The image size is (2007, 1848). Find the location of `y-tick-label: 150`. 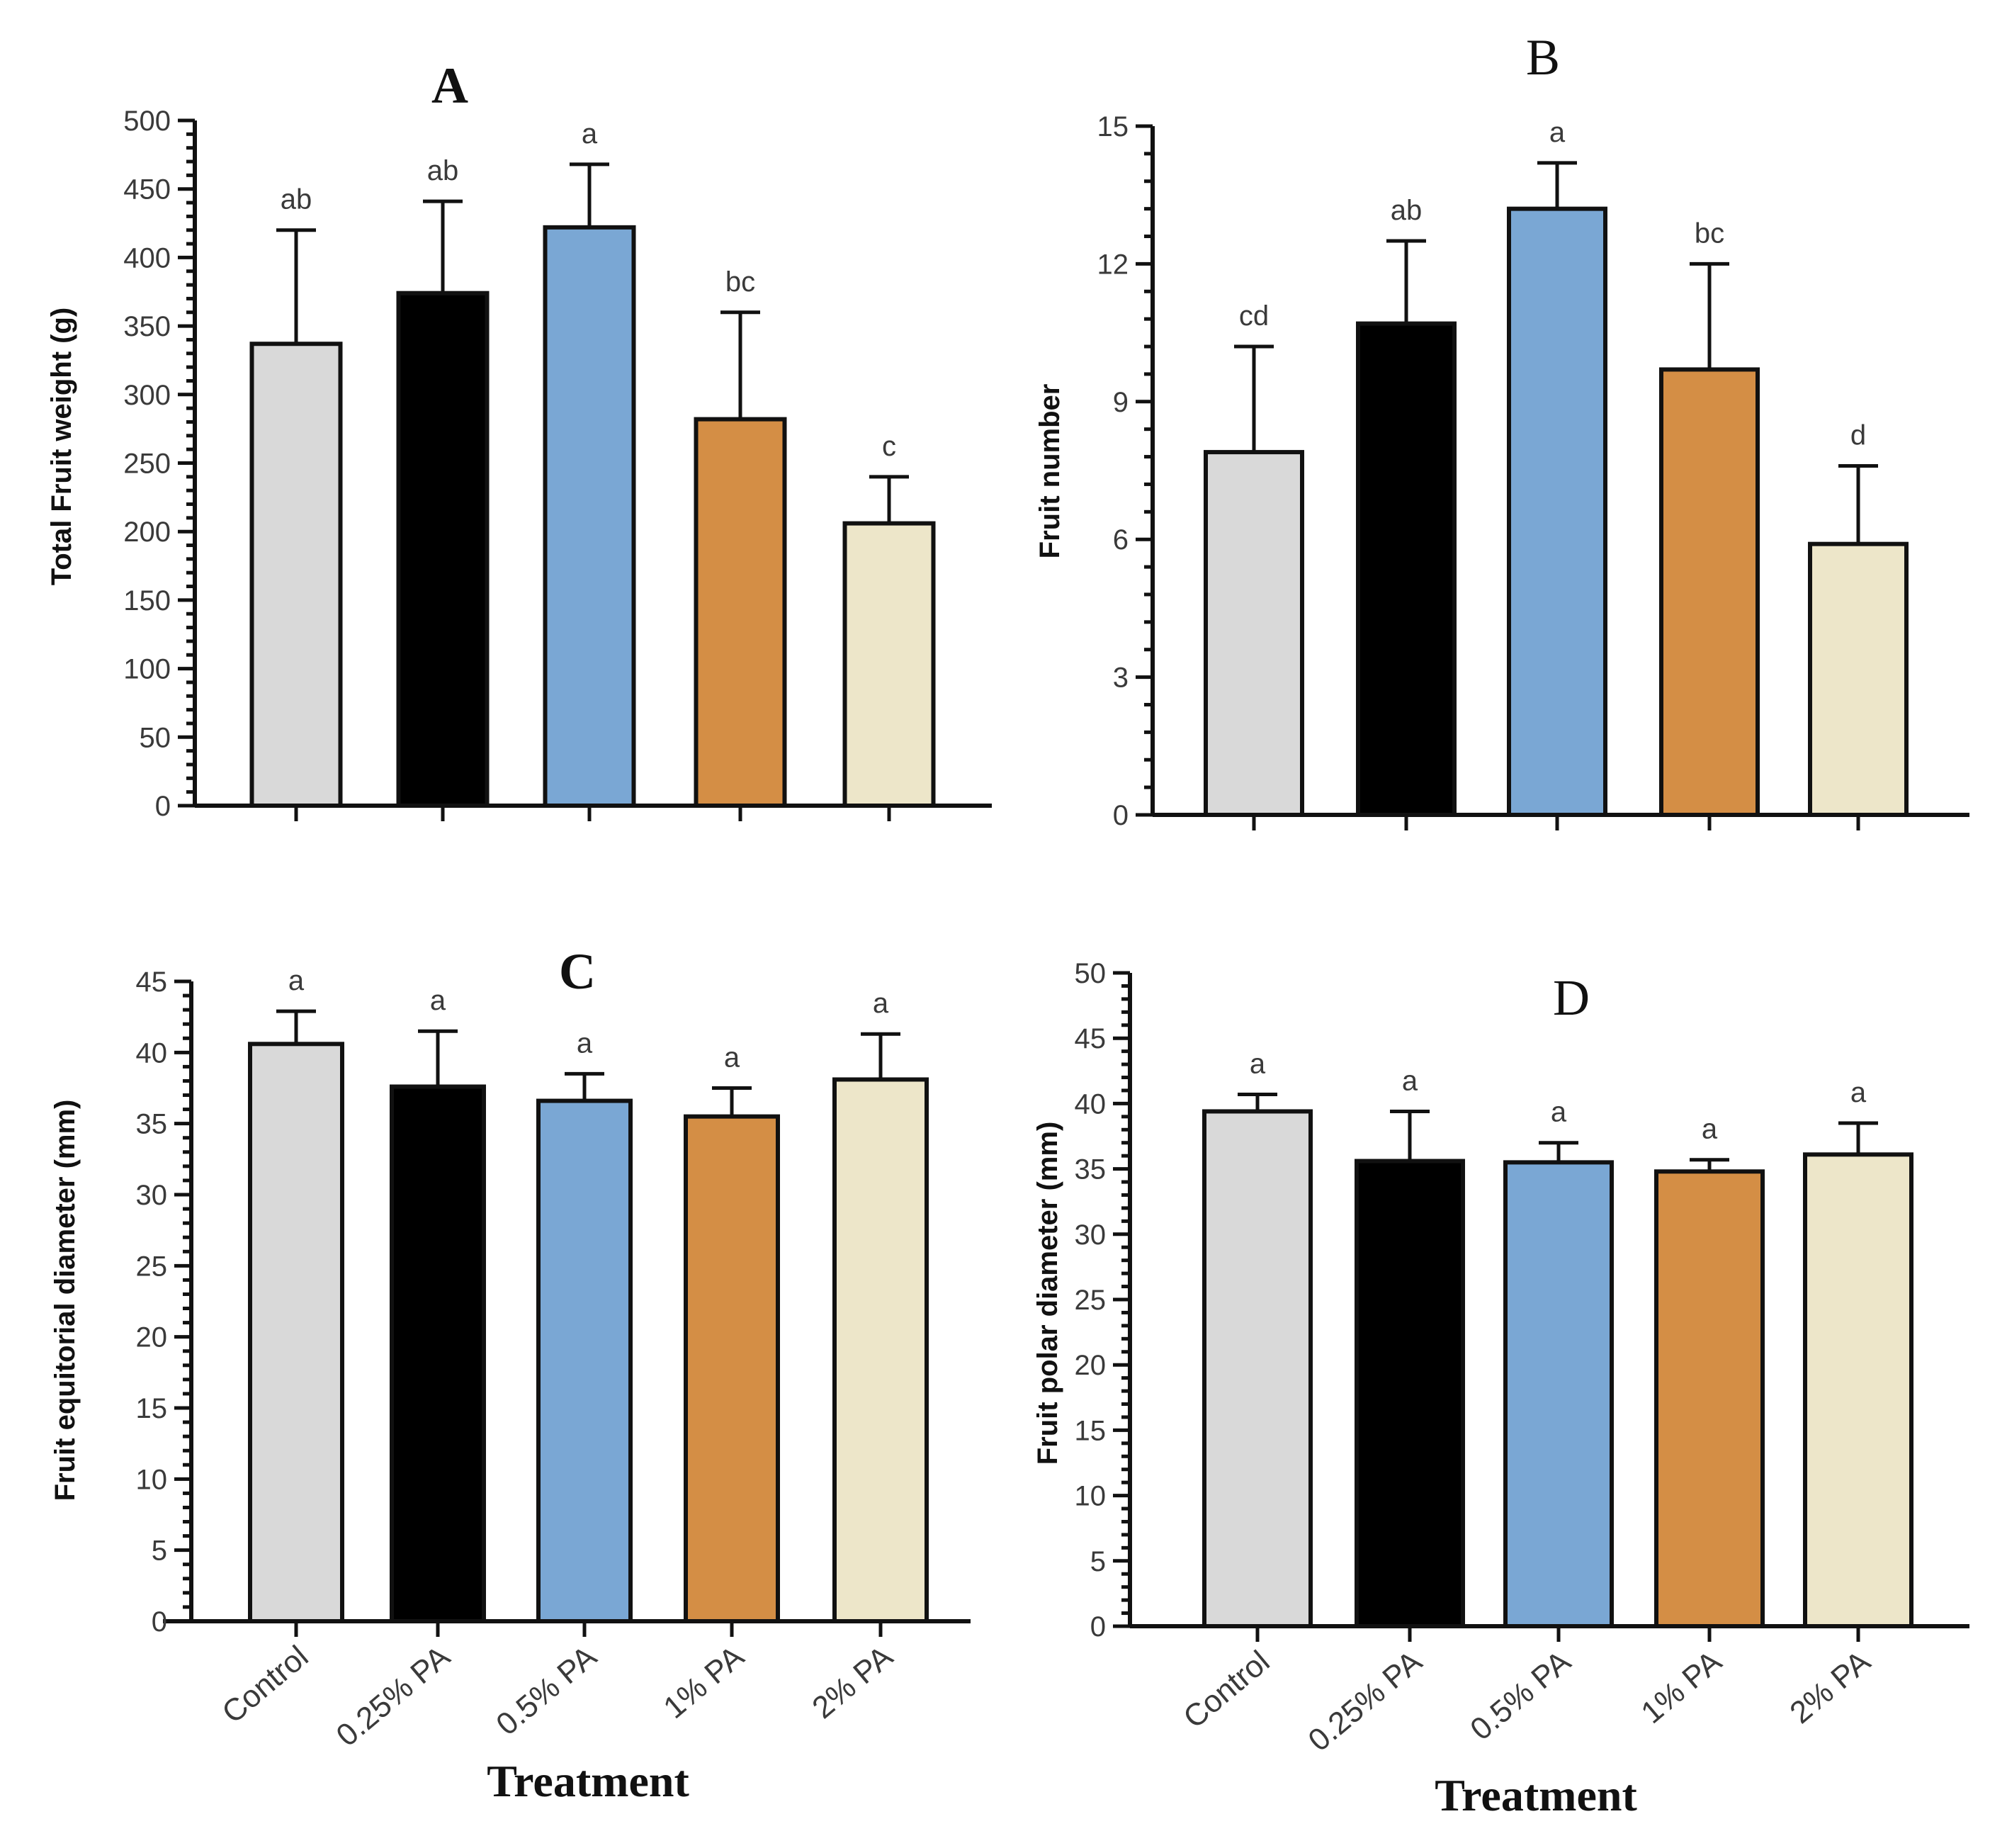

y-tick-label: 150 is located at coordinates (147, 600).